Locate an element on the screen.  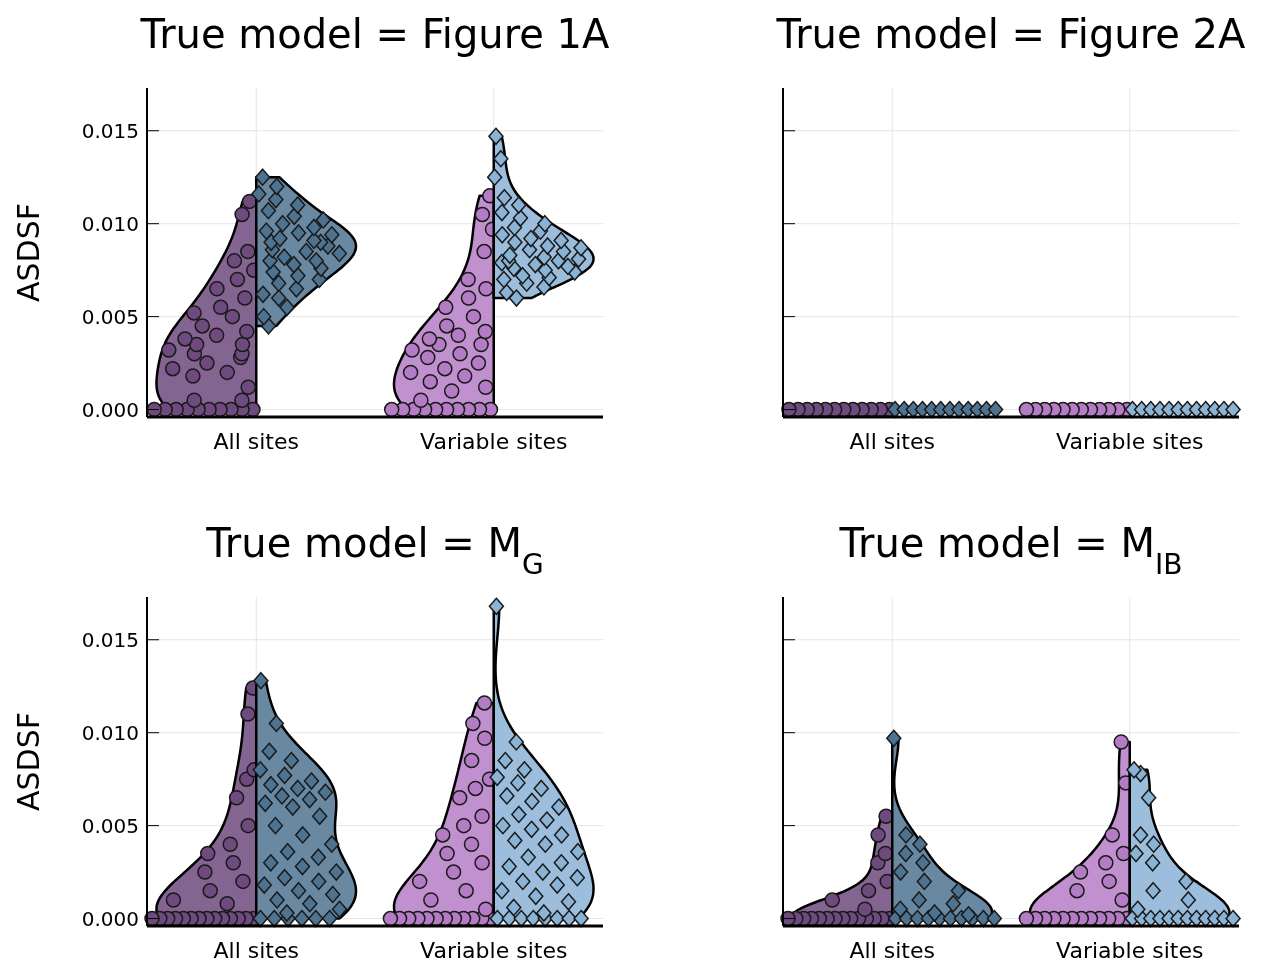
chart-title: True model = Figure 1A is located at coordinates (375, 34).